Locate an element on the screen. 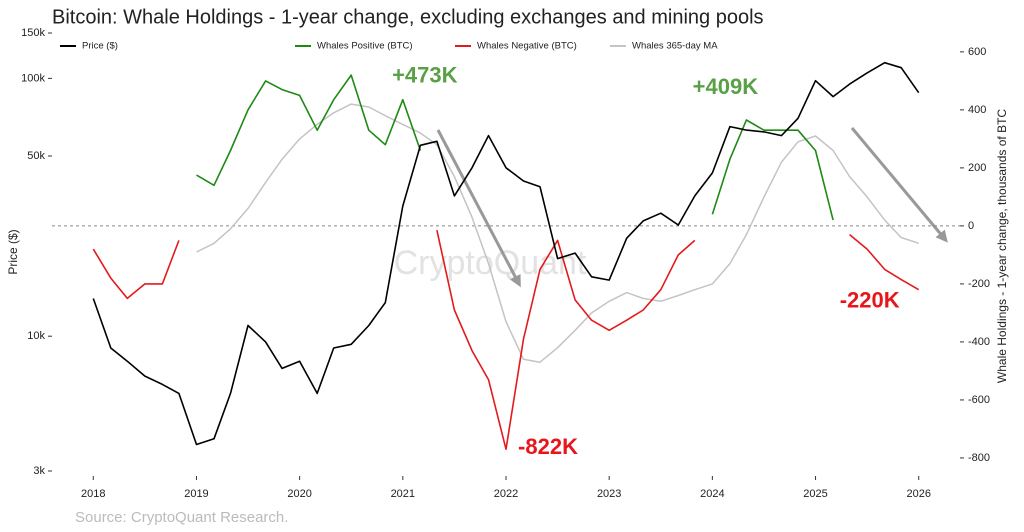 The image size is (1024, 532). annotation: +473K is located at coordinates (425, 75).